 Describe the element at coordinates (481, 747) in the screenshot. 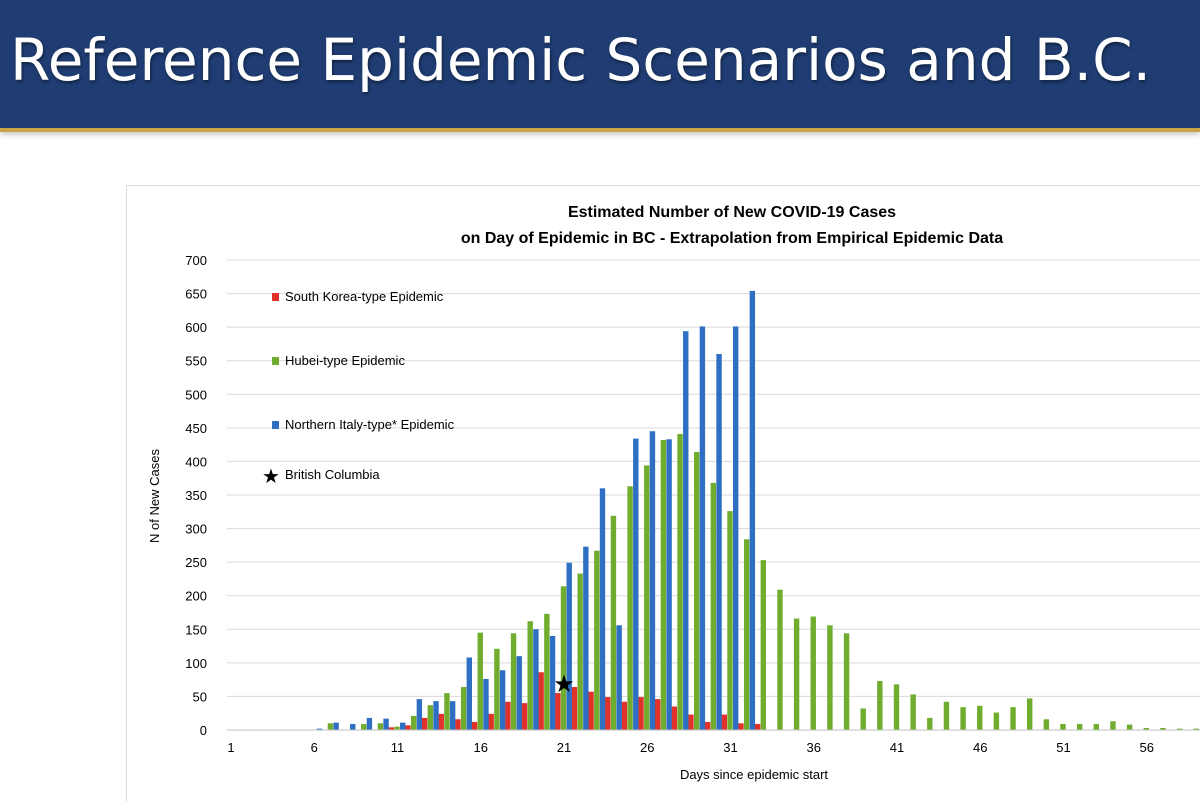

I see `x-tick-label: 16` at that location.